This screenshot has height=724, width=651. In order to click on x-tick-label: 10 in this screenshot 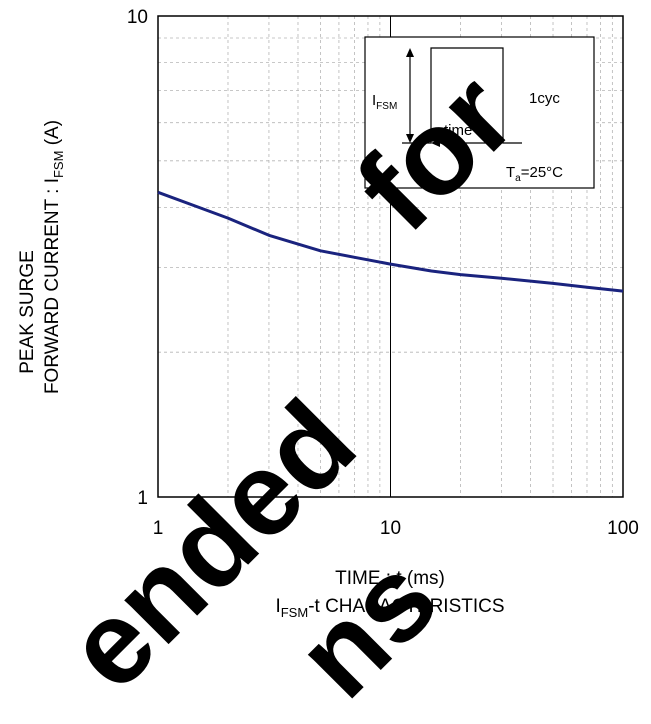, I will do `click(390, 528)`.